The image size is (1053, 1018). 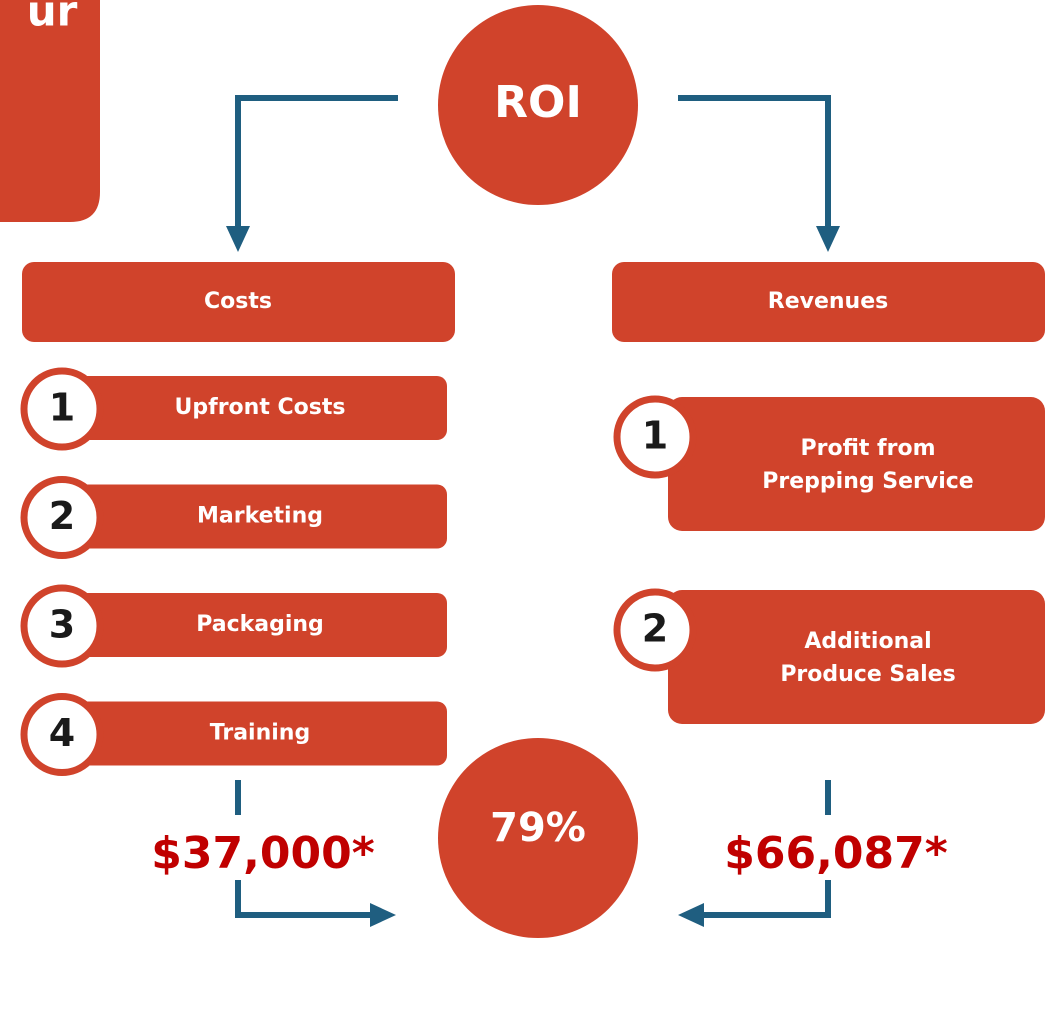 I want to click on item-label: Marketing, so click(x=260, y=516).